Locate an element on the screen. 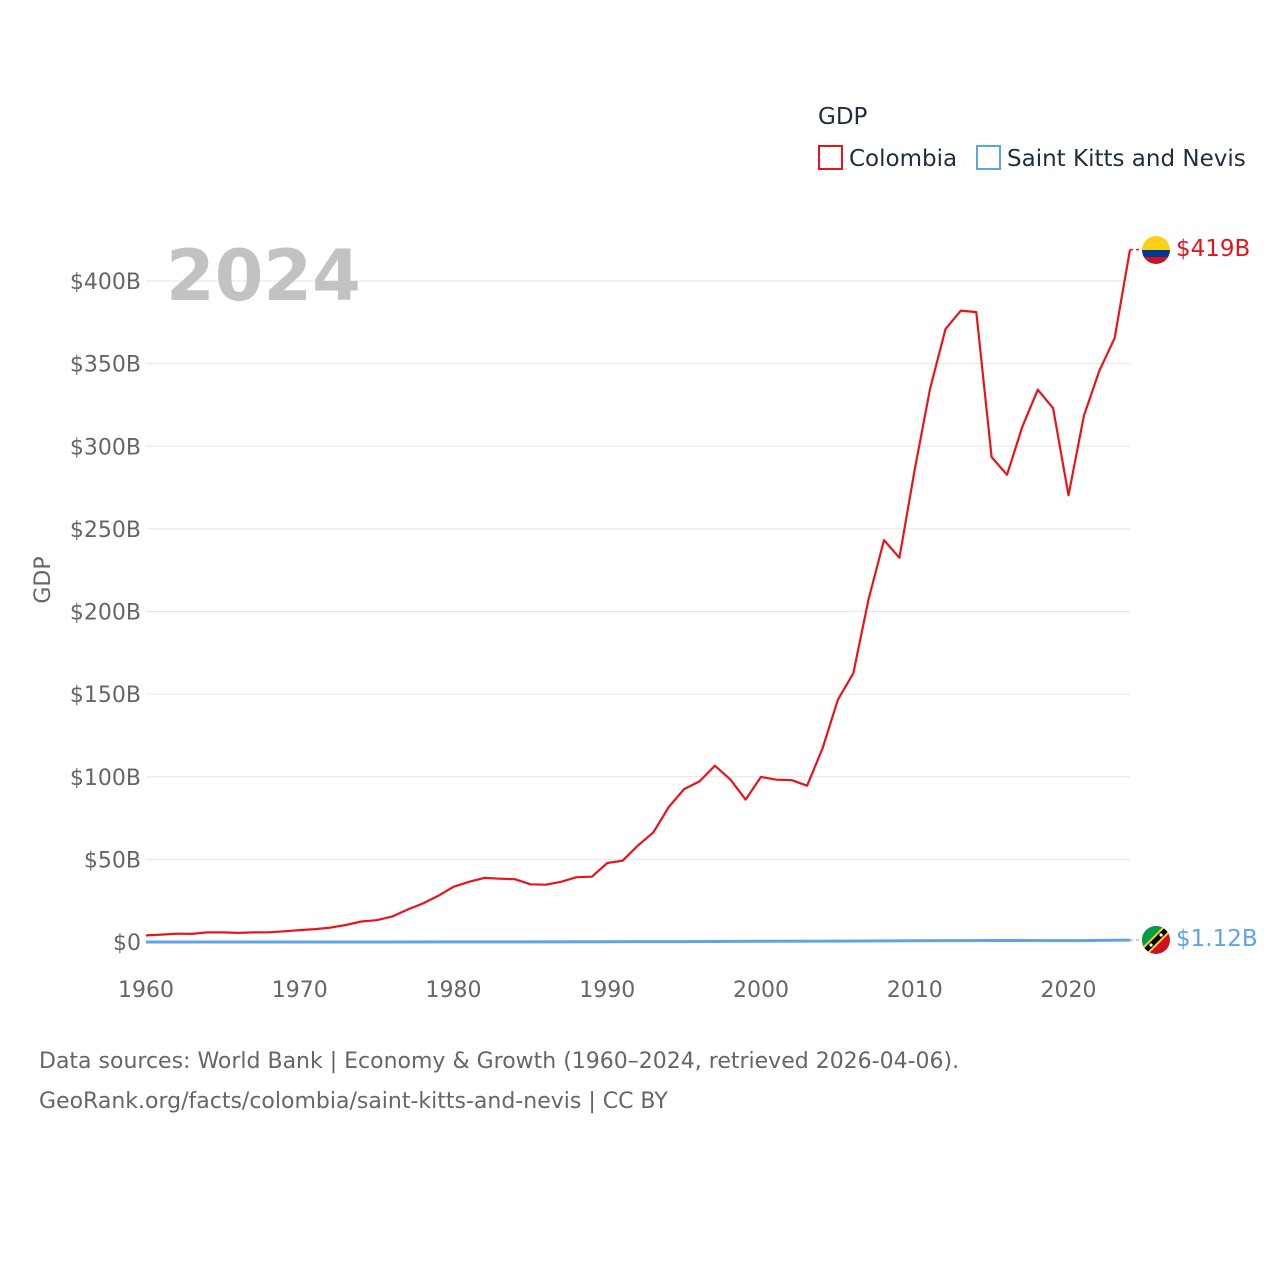 This screenshot has width=1280, height=1280. y-tick-label: $50B is located at coordinates (112, 860).